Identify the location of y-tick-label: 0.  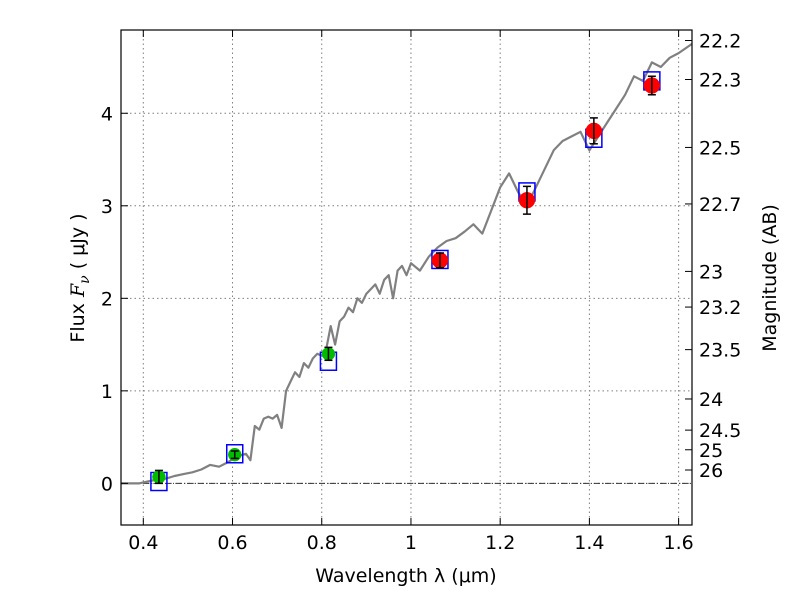
(107, 484).